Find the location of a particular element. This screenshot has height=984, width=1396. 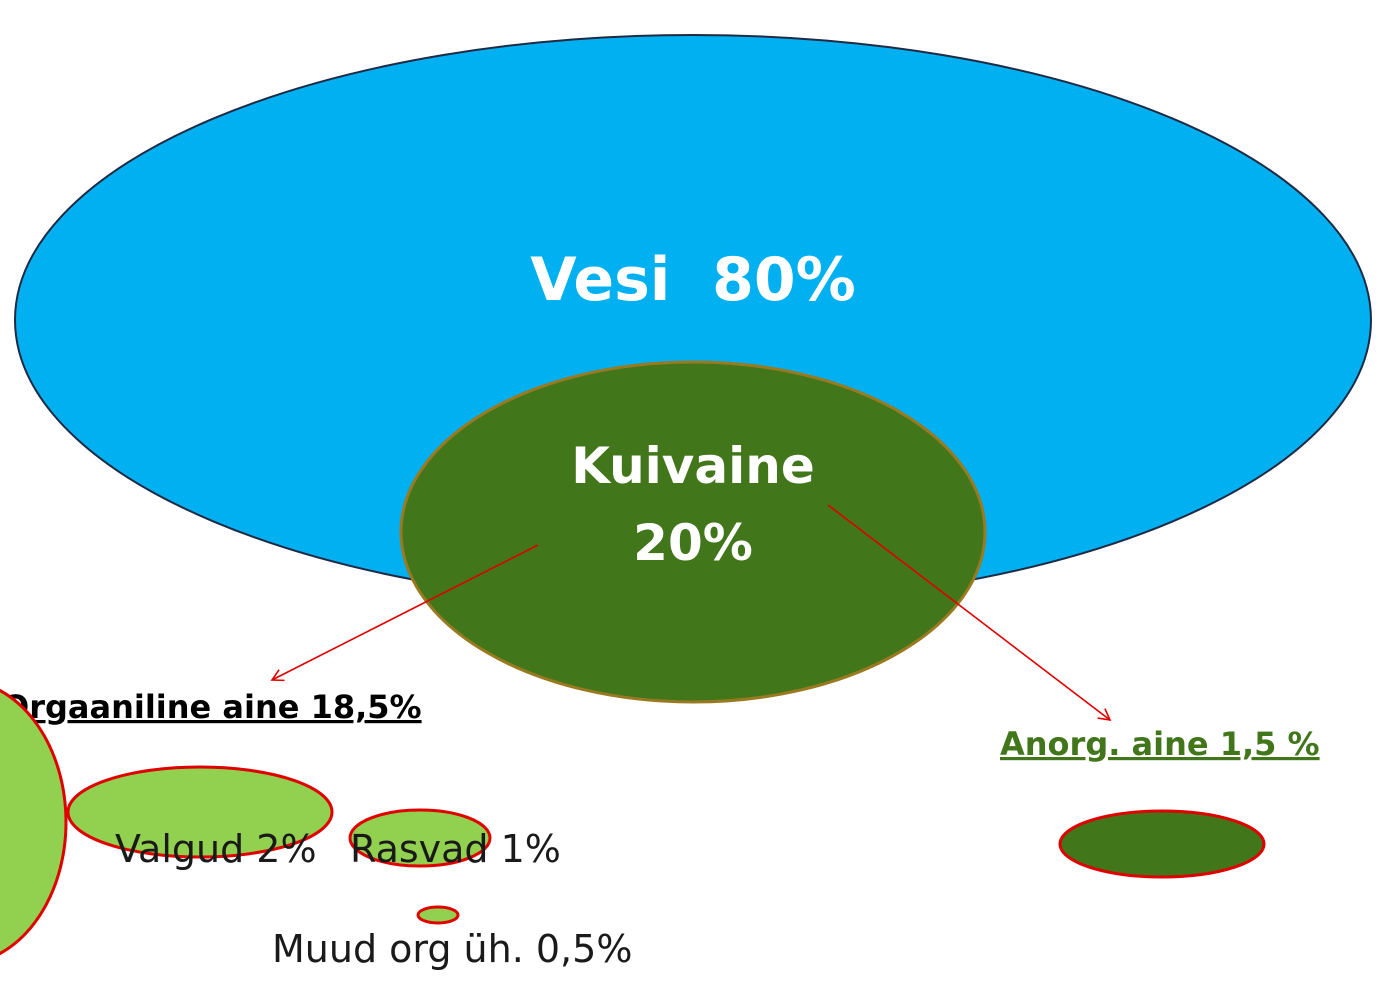

dry-matter-share: 20% is located at coordinates (693, 543).